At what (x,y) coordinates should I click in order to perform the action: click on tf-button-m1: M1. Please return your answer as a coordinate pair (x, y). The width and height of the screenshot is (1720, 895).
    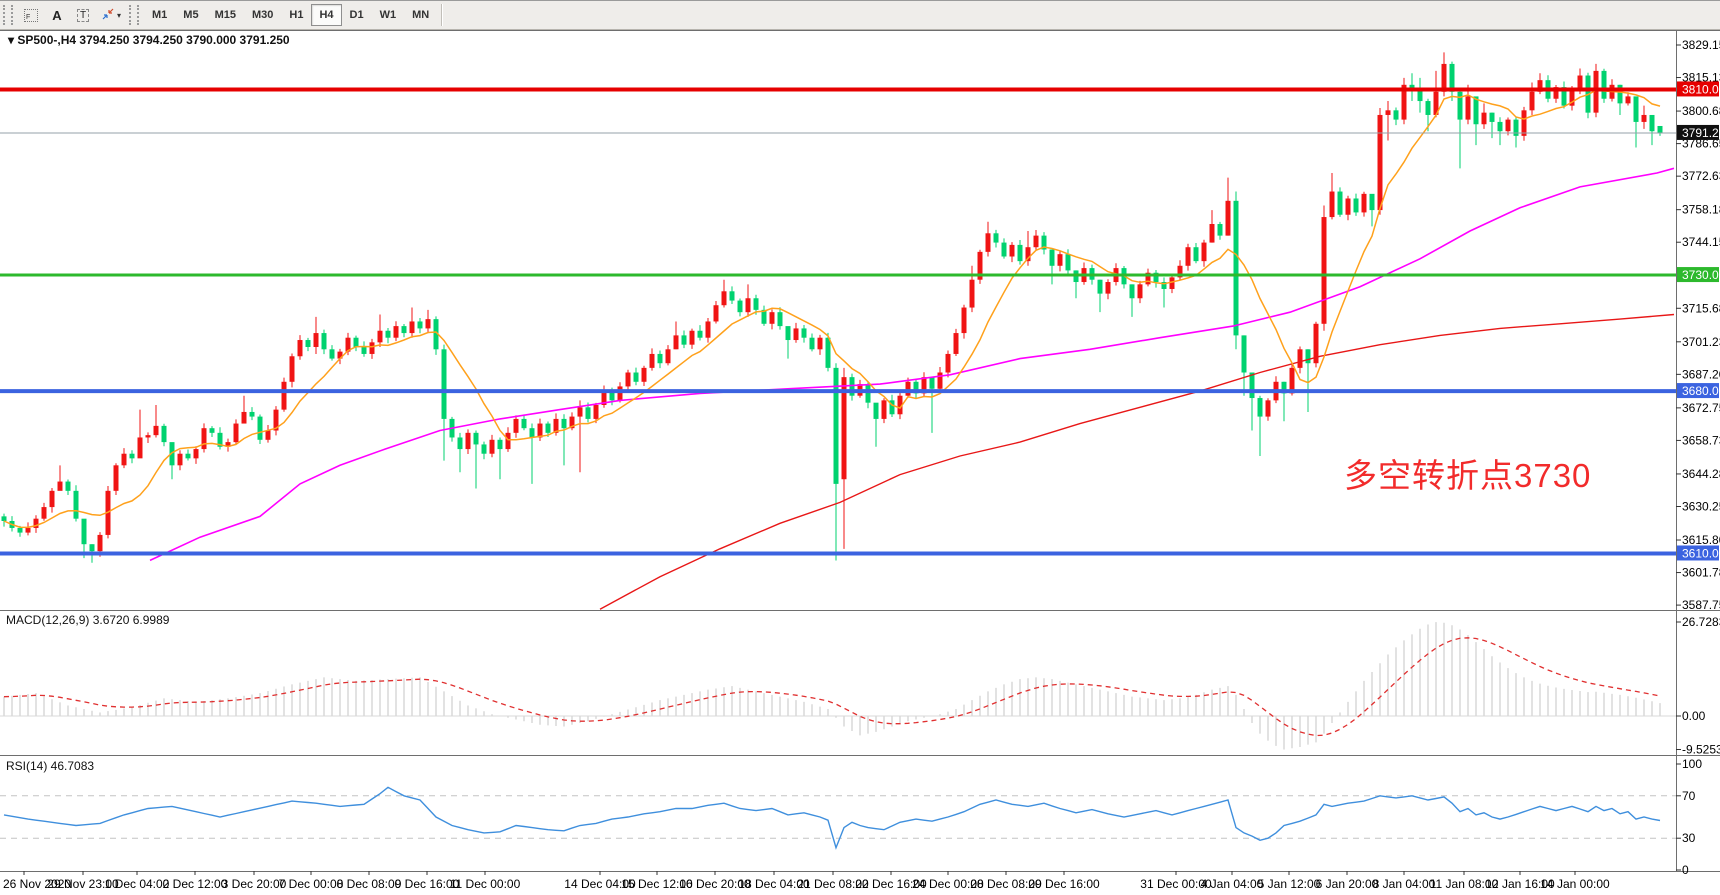
    Looking at the image, I should click on (159, 15).